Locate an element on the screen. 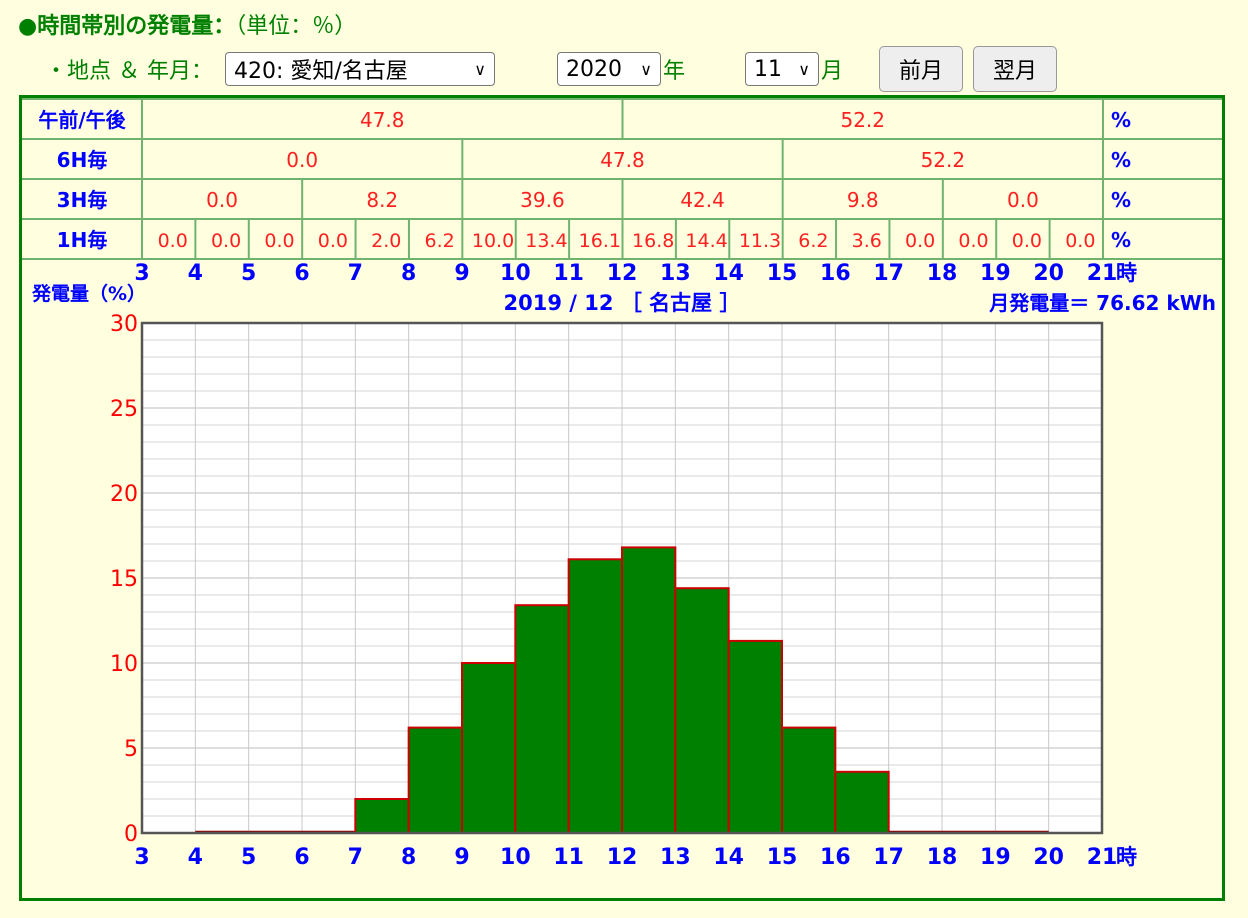  x-tick-label-top: 5 is located at coordinates (248, 273).